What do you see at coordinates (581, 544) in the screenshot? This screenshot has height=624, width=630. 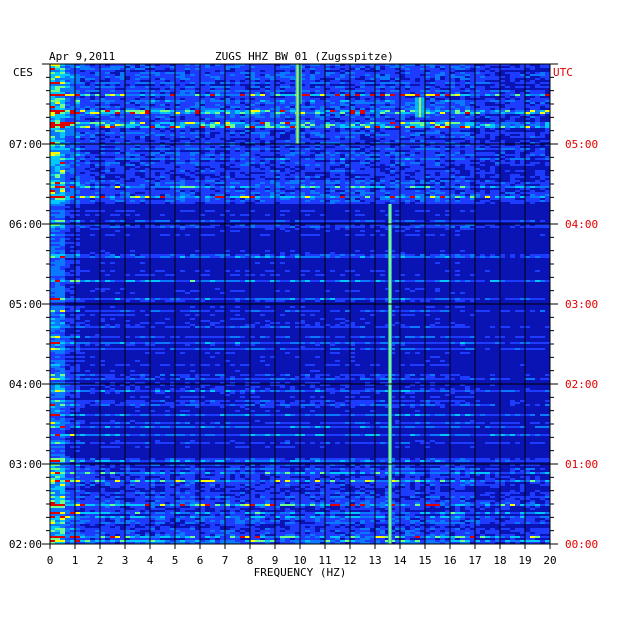 I see `right-time-label: 00:00` at bounding box center [581, 544].